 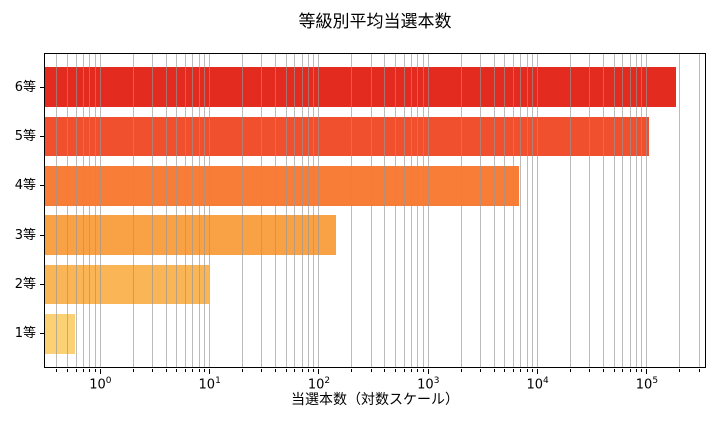 I want to click on x-tick-label-10e0: 100, so click(x=100, y=384).